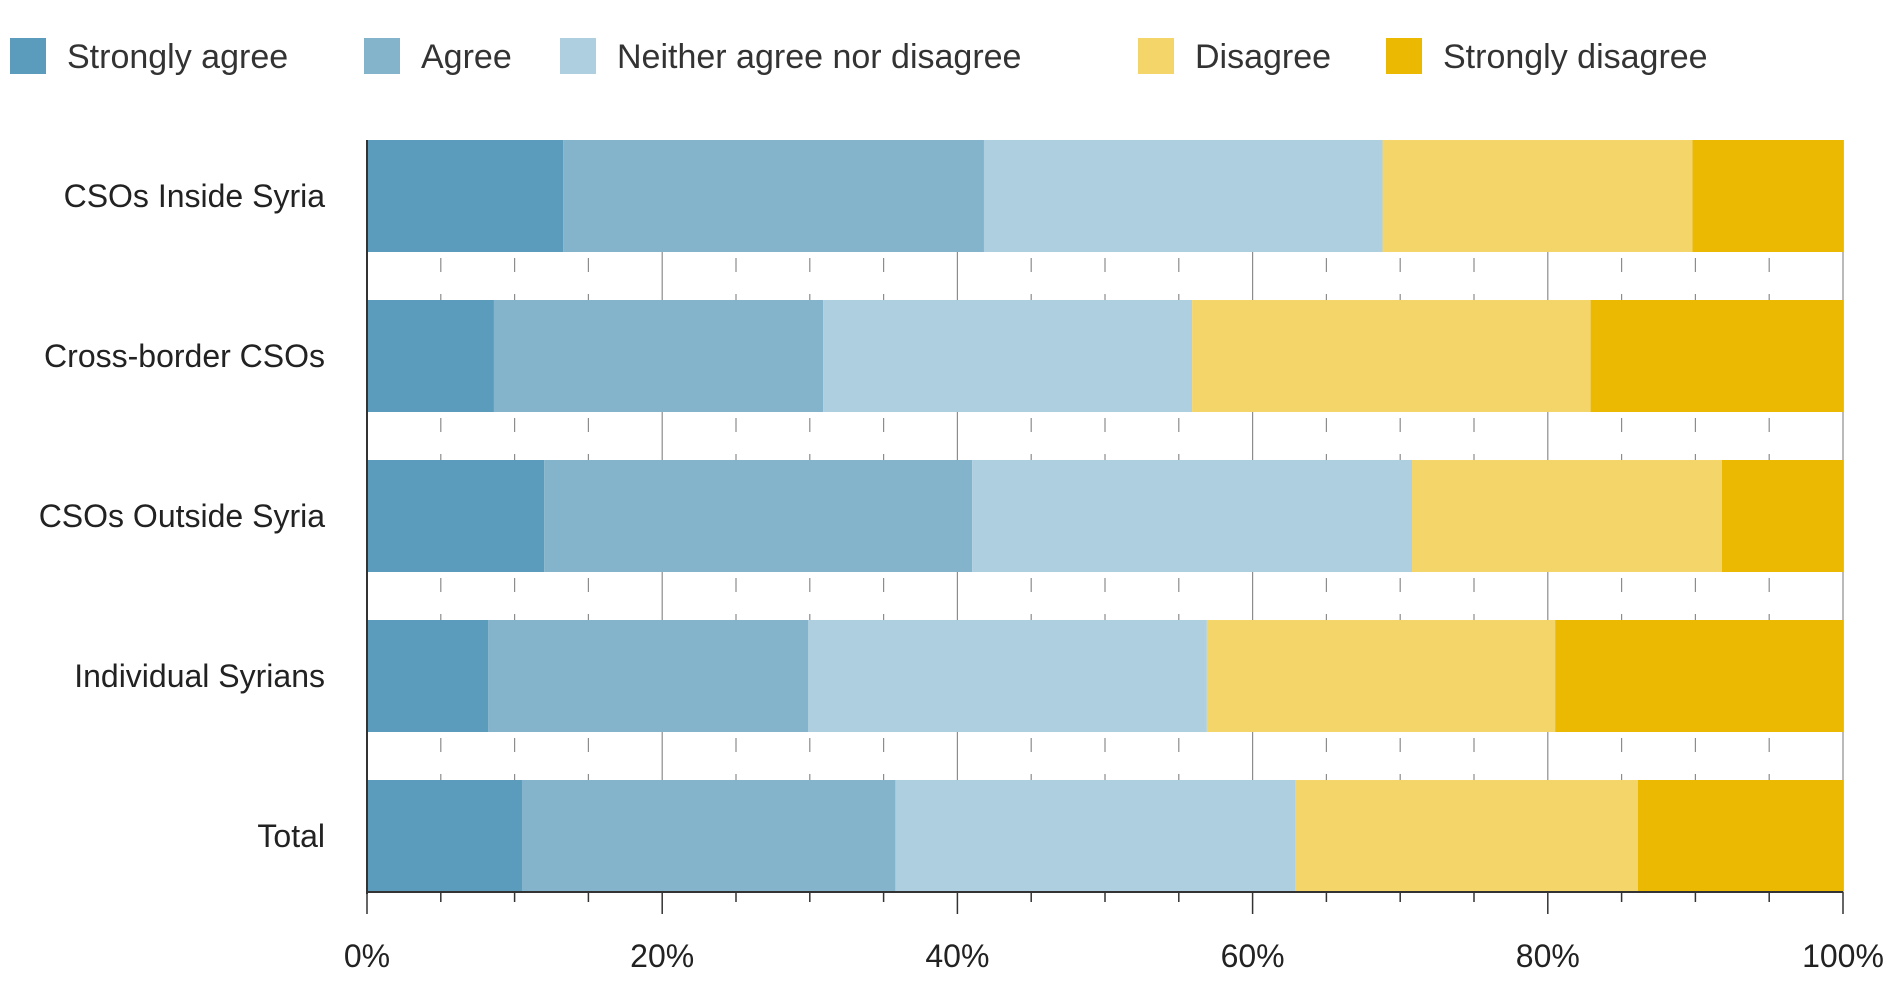 The image size is (1891, 990). Describe the element at coordinates (1404, 56) in the screenshot. I see `legend-swatch-strongly-disagree` at that location.